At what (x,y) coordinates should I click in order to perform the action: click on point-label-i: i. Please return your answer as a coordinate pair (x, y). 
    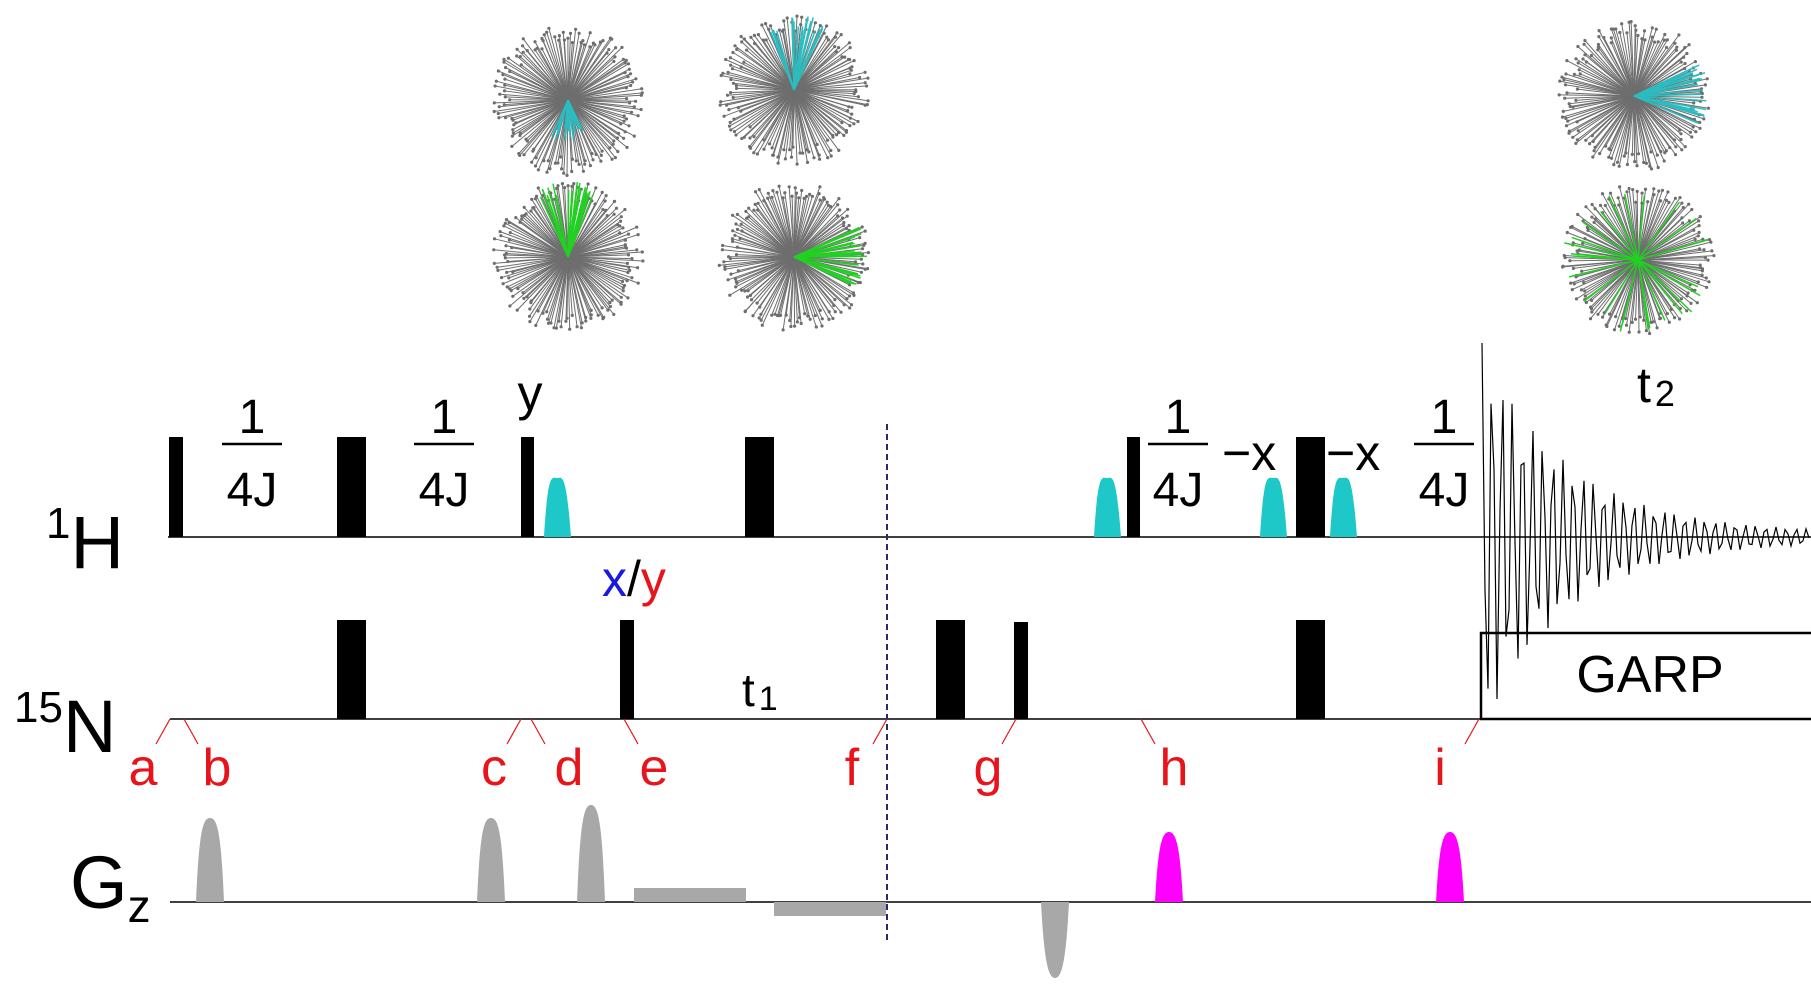
    Looking at the image, I should click on (1440, 768).